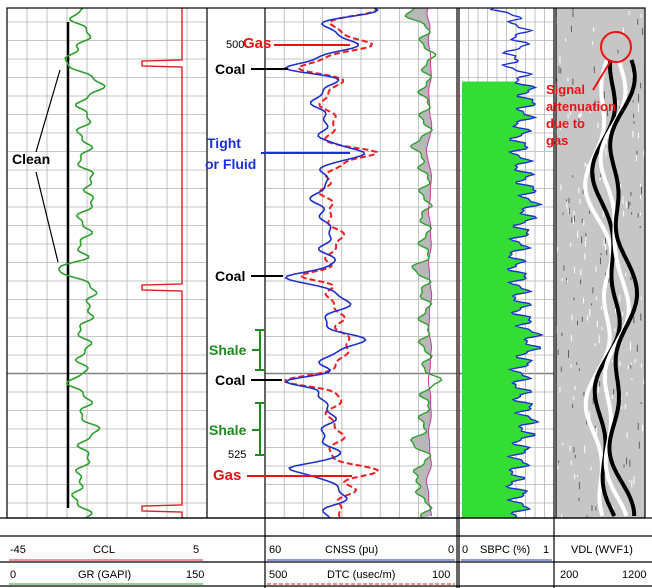  Describe the element at coordinates (237, 455) in the screenshot. I see `depth-label-525: 525` at that location.